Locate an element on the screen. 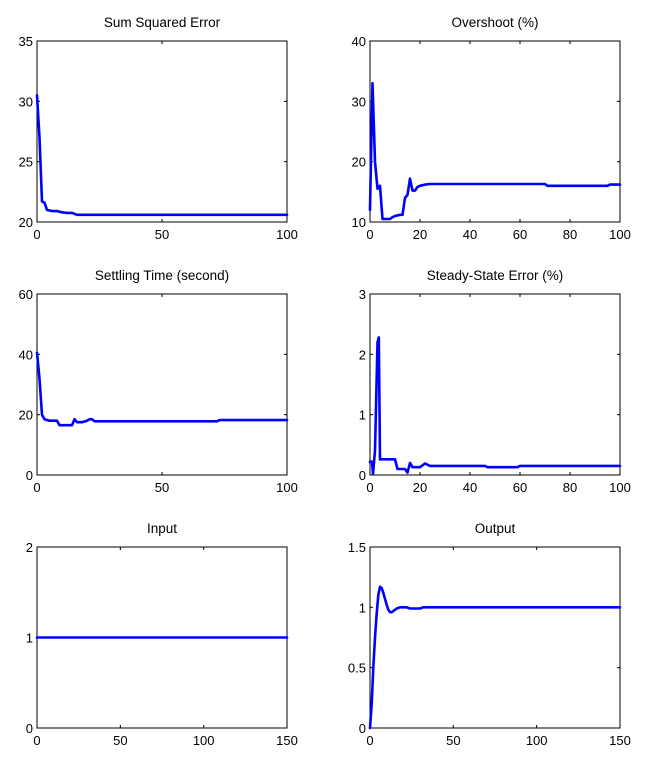 This screenshot has height=760, width=646. y-tick-label: 25 is located at coordinates (26, 162).